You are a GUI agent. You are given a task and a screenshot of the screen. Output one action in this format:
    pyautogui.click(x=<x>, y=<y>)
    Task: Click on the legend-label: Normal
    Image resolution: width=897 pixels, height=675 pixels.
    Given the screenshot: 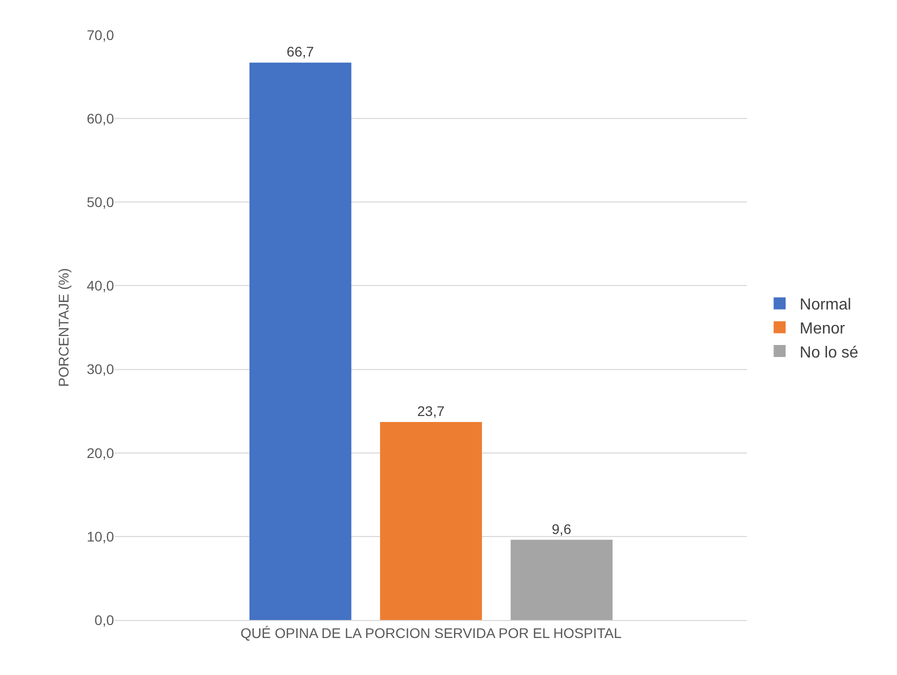 What is the action you would take?
    pyautogui.click(x=826, y=305)
    